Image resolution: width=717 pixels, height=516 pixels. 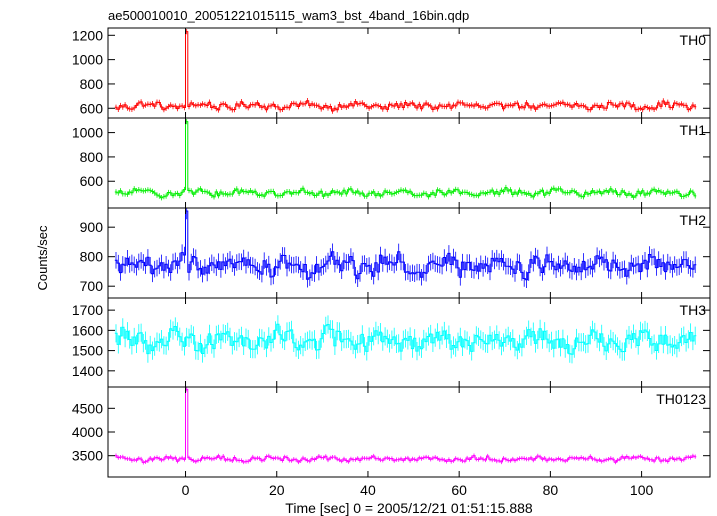 What do you see at coordinates (642, 490) in the screenshot?
I see `x-tick-label: 100` at bounding box center [642, 490].